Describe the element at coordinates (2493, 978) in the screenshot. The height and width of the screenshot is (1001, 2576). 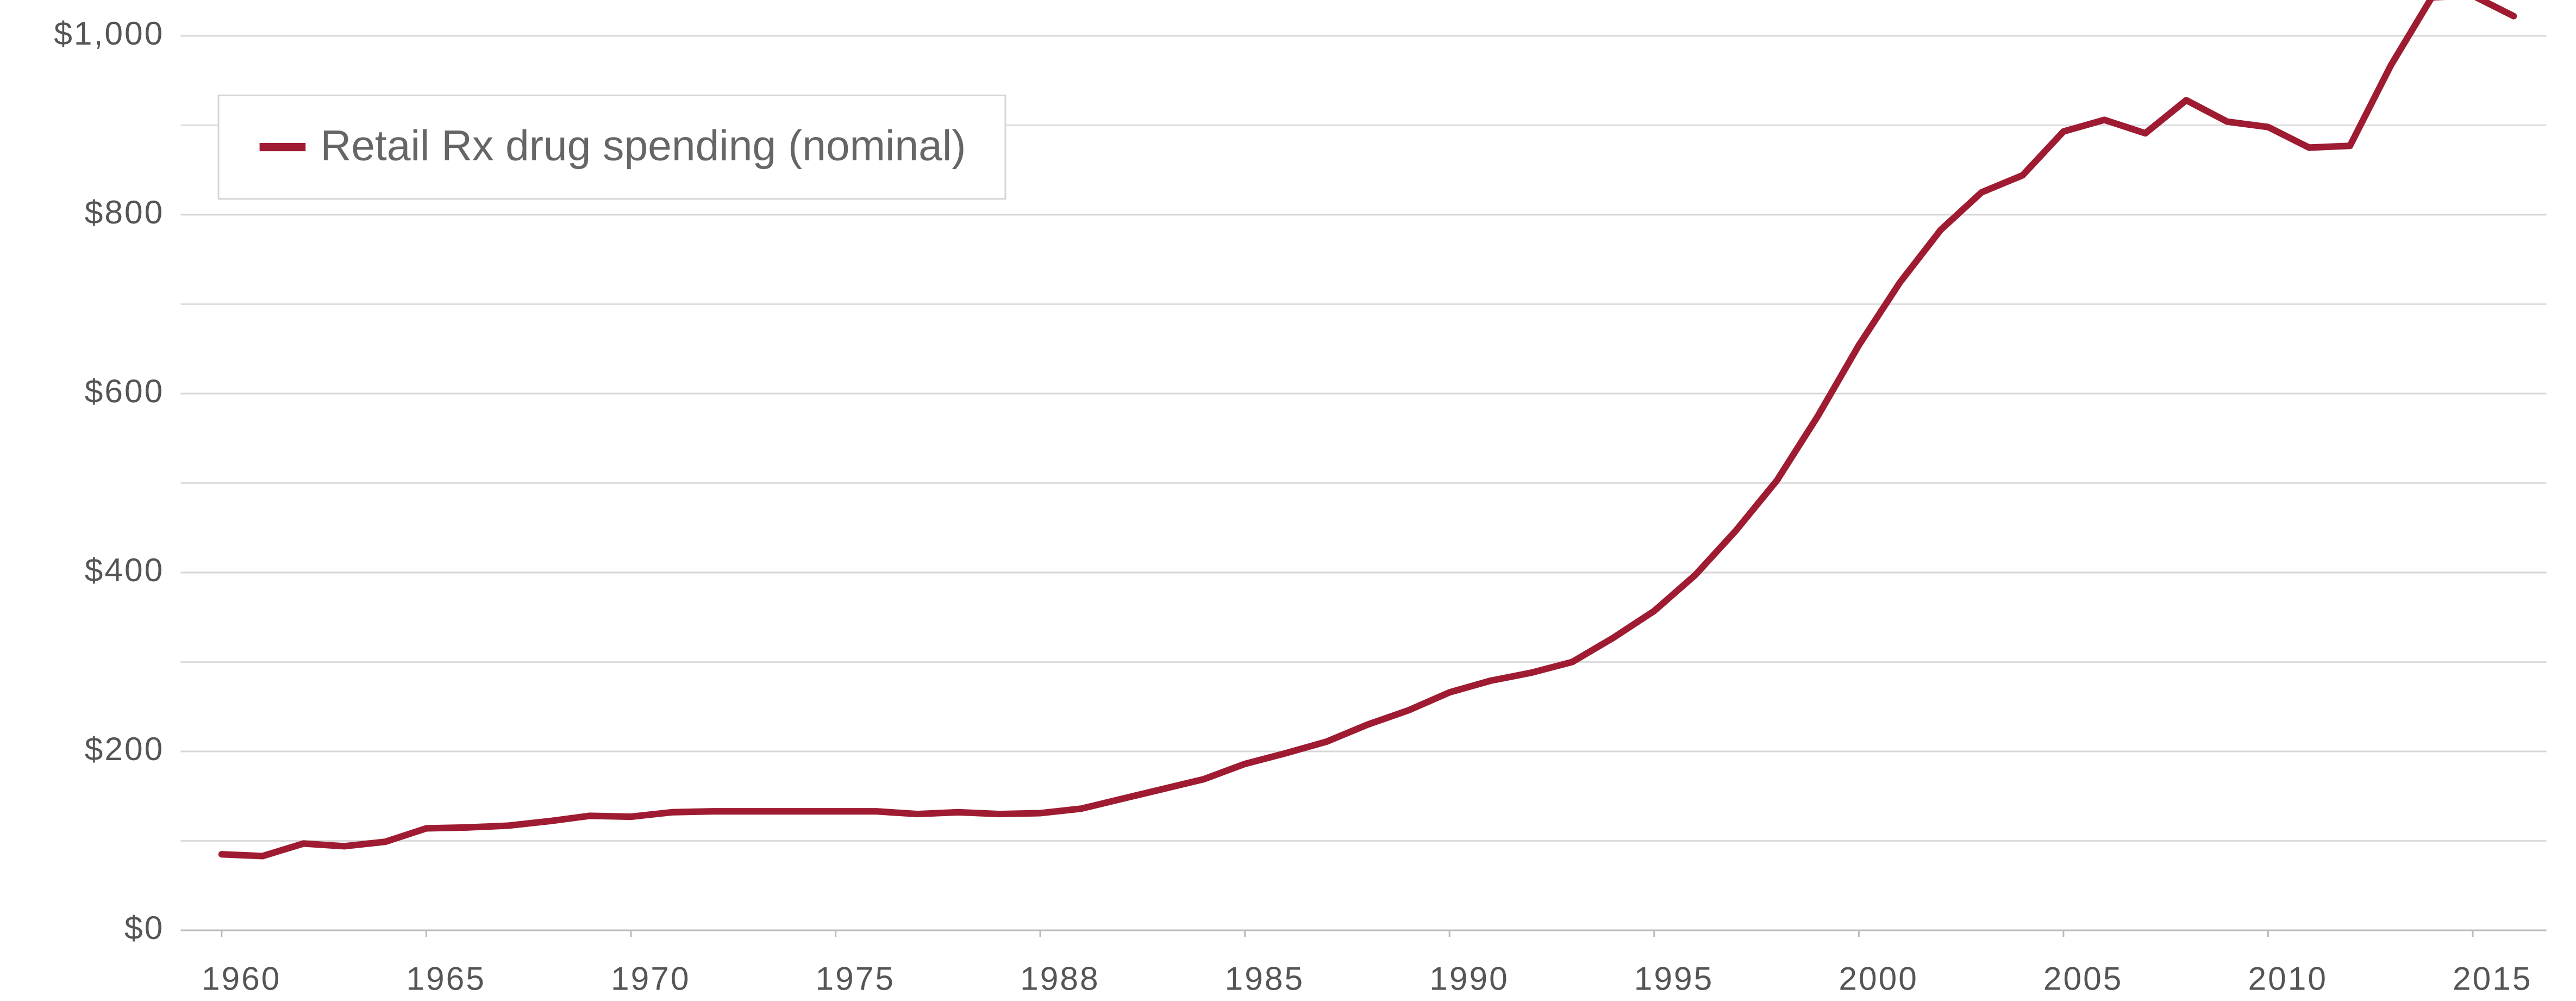
I see `x-tick-label: 2015` at that location.